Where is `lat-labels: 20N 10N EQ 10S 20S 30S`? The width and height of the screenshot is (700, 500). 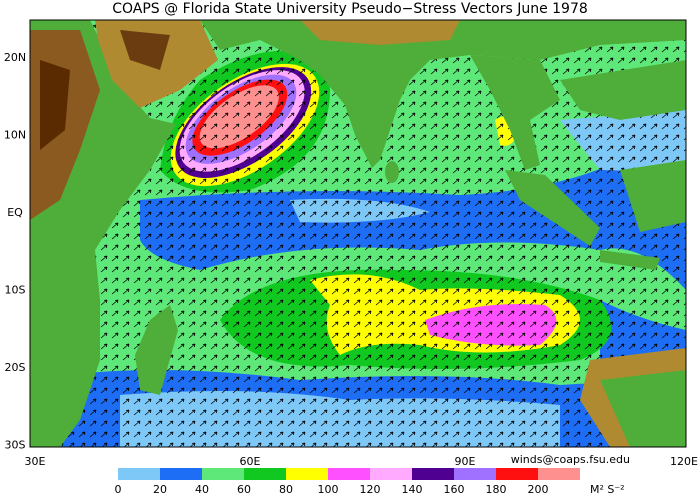
lat-labels: 20N 10N EQ 10S 20S 30S is located at coordinates (15, 251).